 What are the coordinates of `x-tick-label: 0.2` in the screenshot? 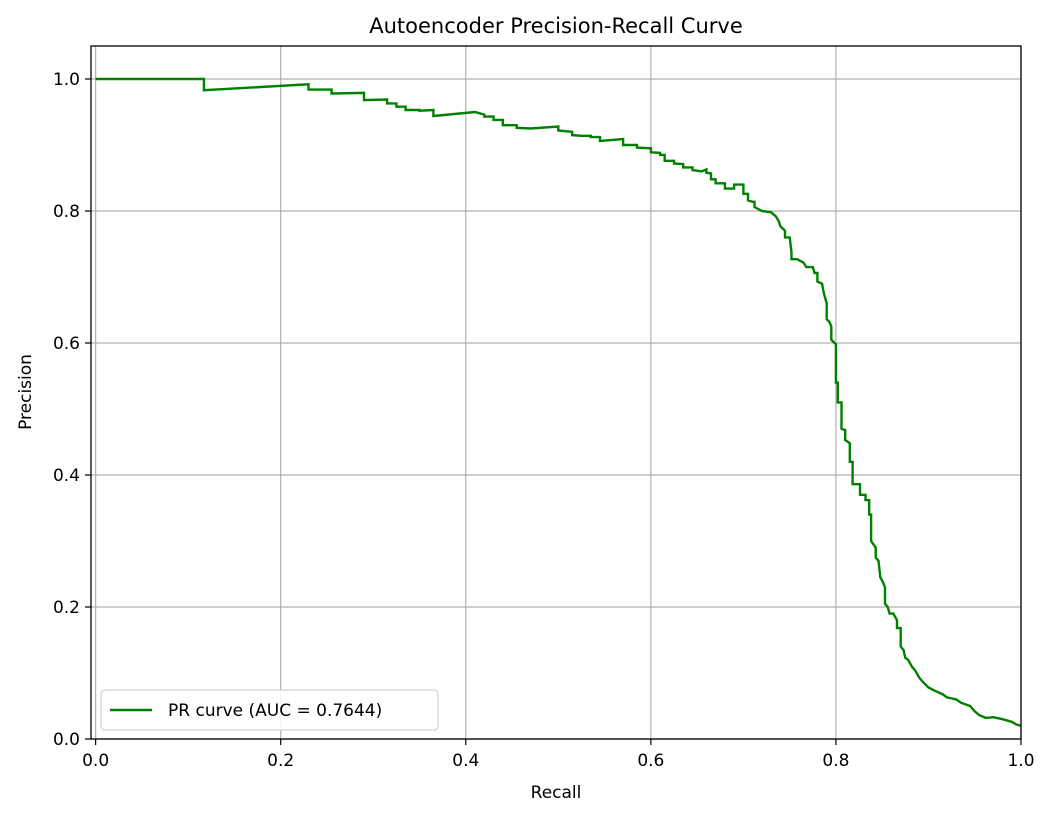 It's located at (280, 761).